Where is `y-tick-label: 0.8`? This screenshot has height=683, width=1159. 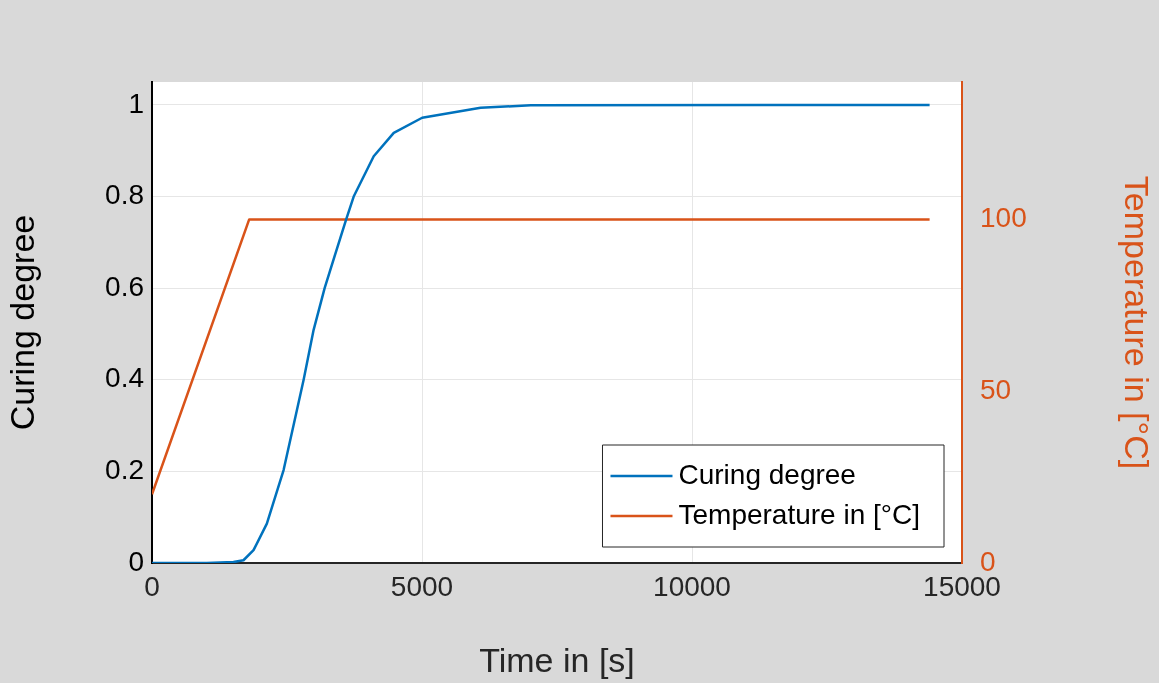
y-tick-label: 0.8 is located at coordinates (124, 195).